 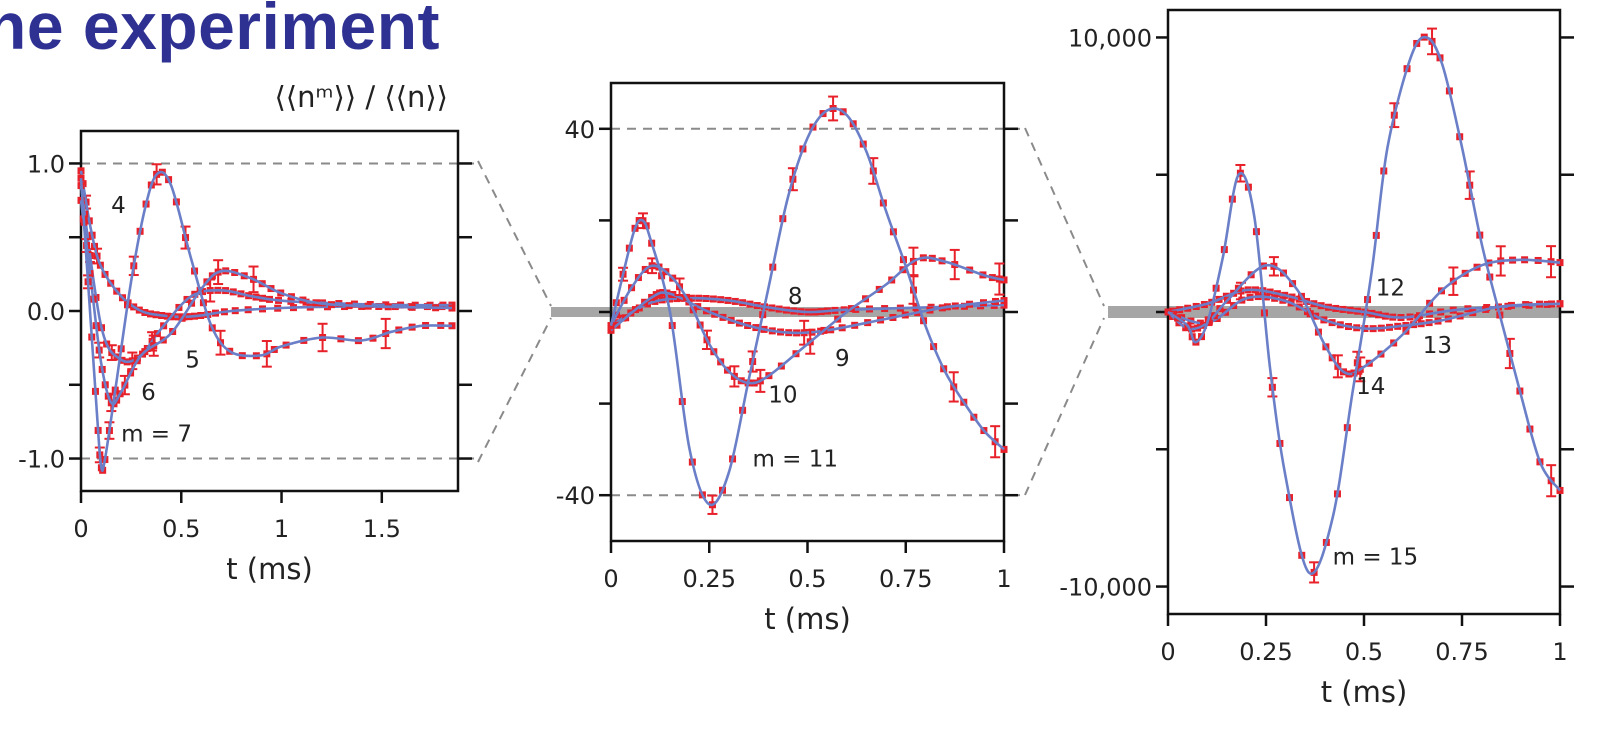 I want to click on series-13: 13, so click(x=1364, y=326).